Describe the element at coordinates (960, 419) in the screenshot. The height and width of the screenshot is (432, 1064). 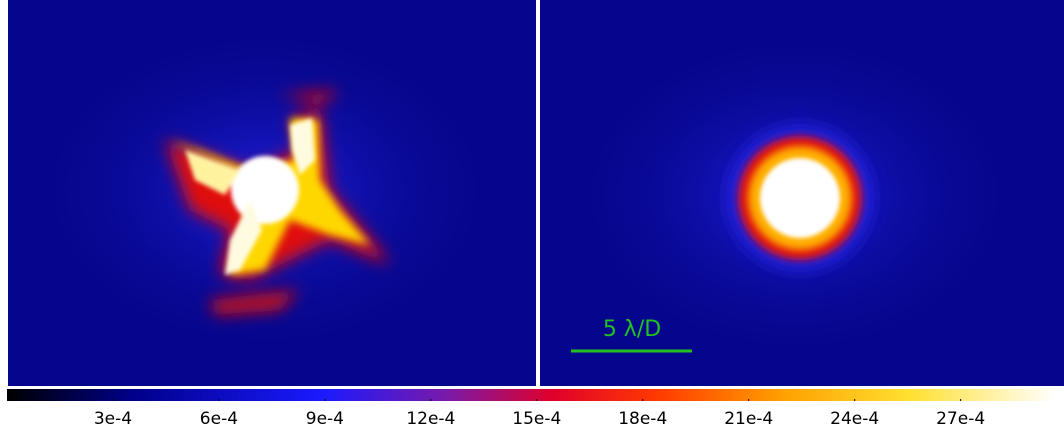
I see `colorbar-tick-label: 27e-4` at that location.